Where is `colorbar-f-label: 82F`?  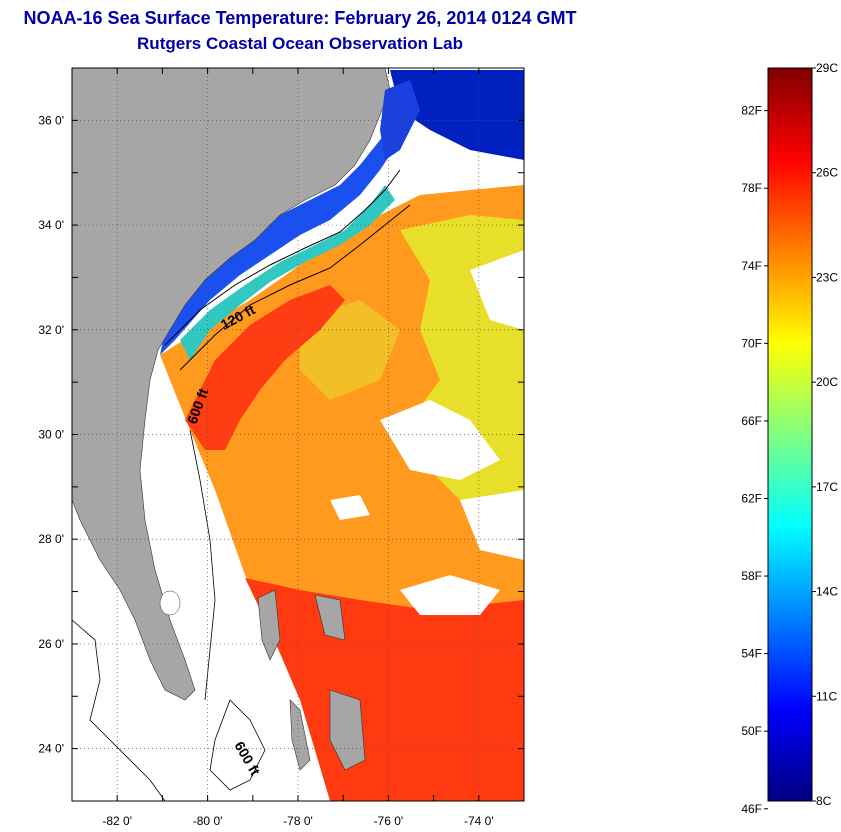
colorbar-f-label: 82F is located at coordinates (751, 111).